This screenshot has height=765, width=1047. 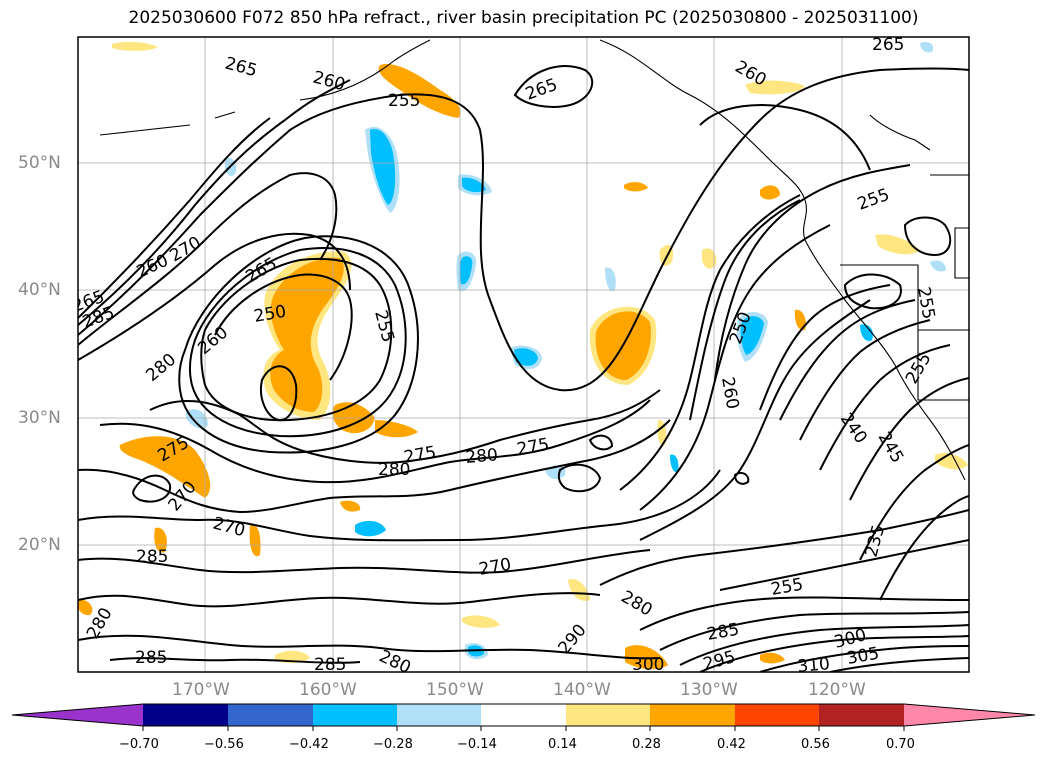 What do you see at coordinates (477, 744) in the screenshot?
I see `colorbar-tick-label: −0.14` at bounding box center [477, 744].